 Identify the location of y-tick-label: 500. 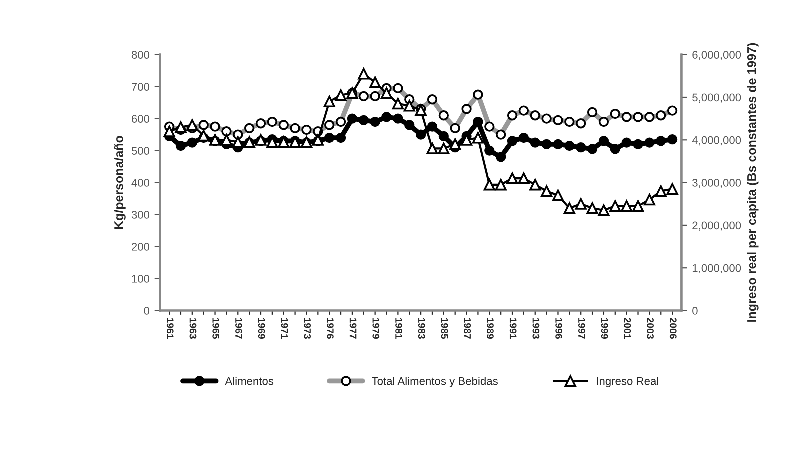
(141, 151).